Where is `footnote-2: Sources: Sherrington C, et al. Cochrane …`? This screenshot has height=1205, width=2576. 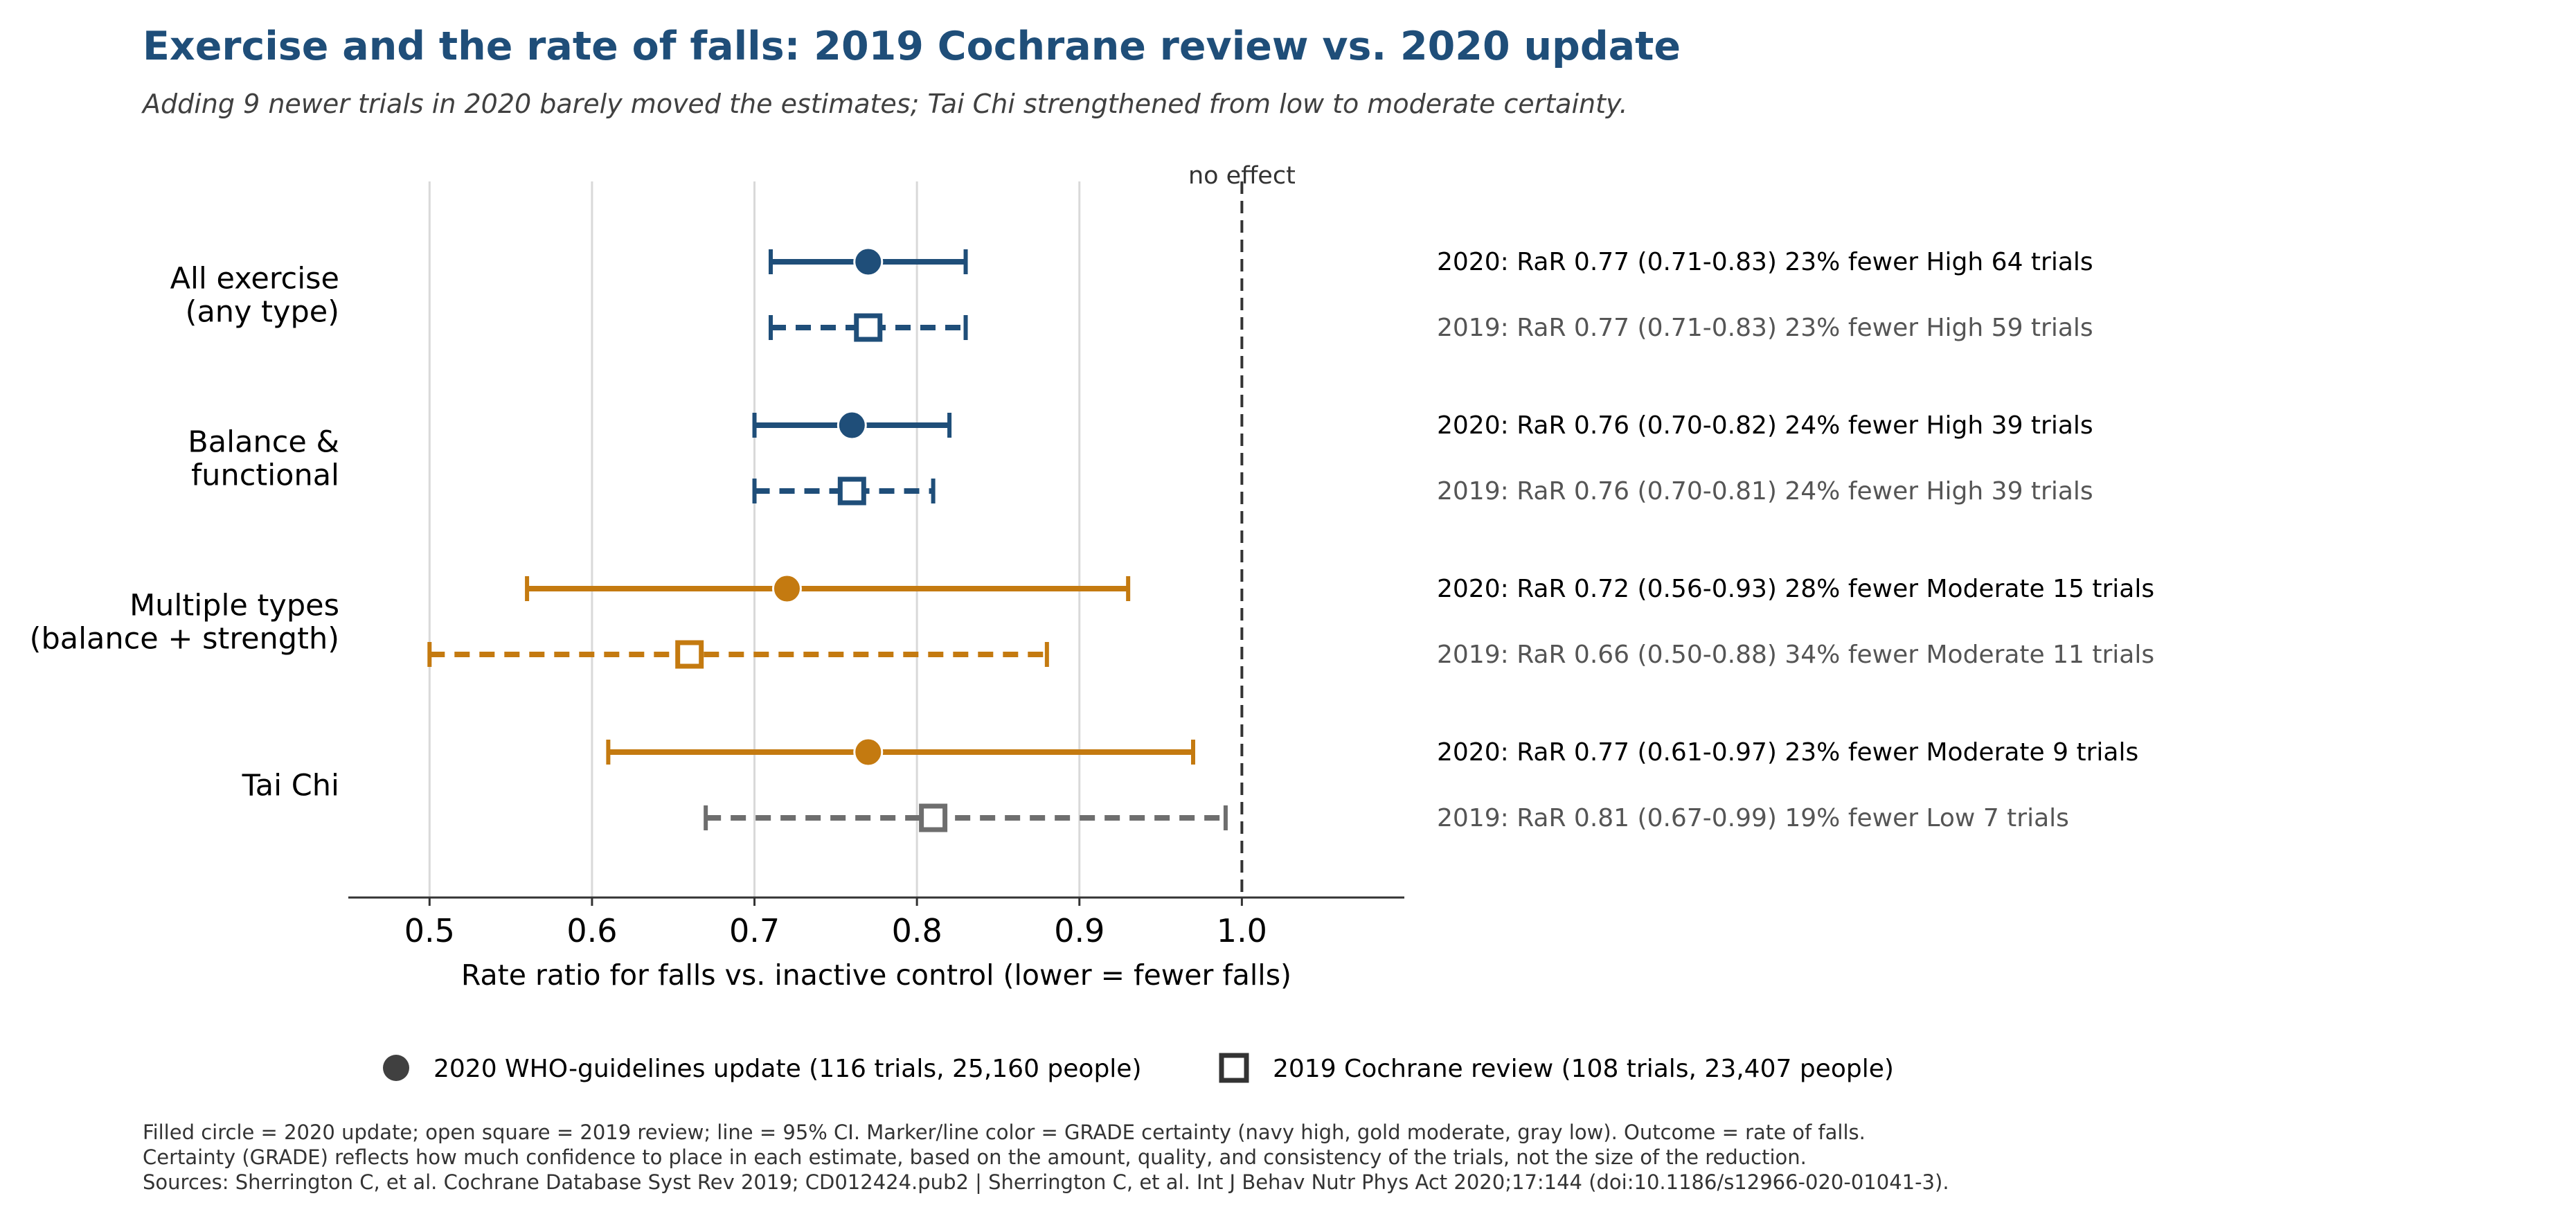 footnote-2: Sources: Sherrington C, et al. Cochrane … is located at coordinates (1046, 1182).